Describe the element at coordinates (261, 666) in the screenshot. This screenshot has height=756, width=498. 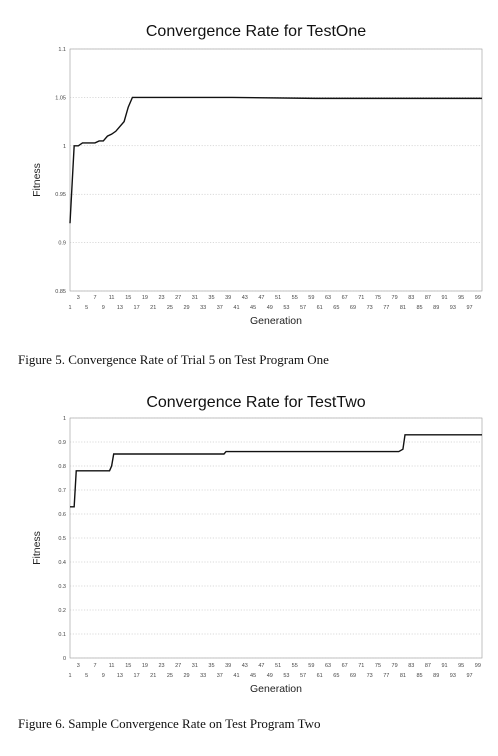
I see `x-tick-label: 47` at that location.